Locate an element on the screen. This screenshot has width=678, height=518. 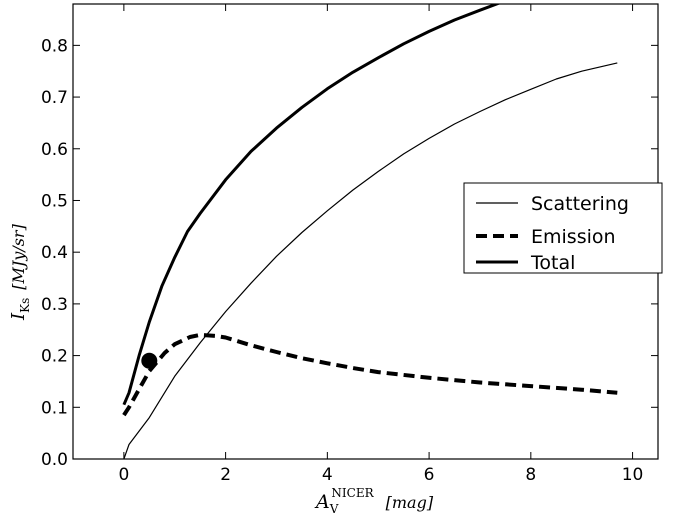
x-tick-label: 8 is located at coordinates (530, 475).